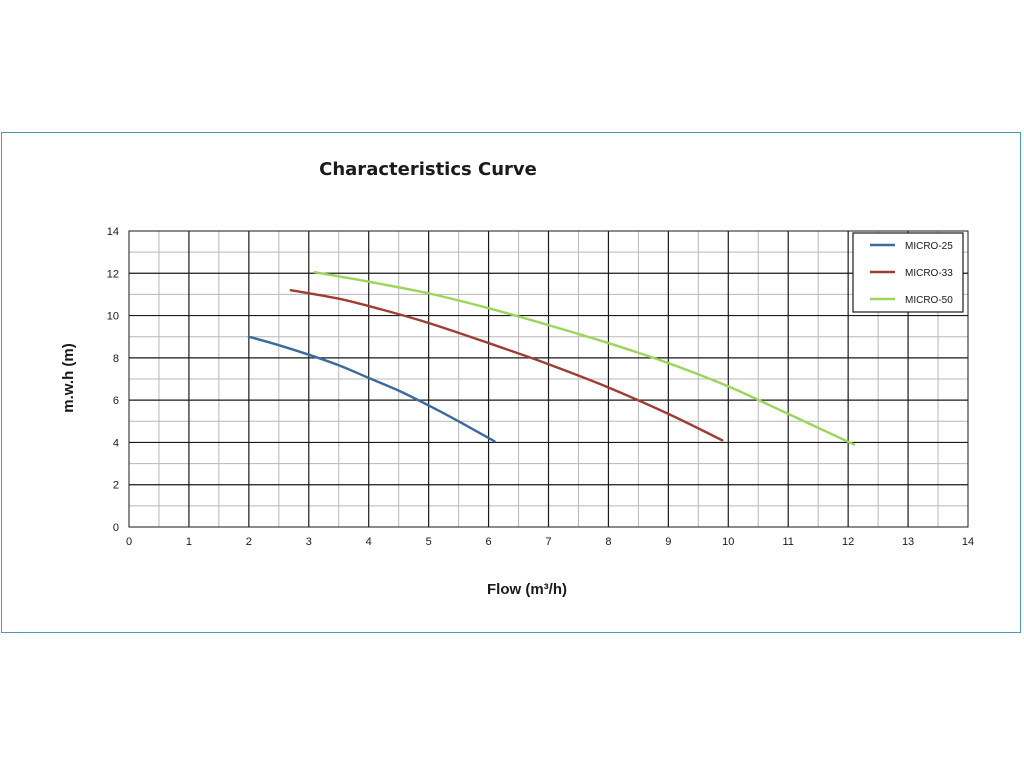  What do you see at coordinates (968, 542) in the screenshot?
I see `x-tick-label: 14` at bounding box center [968, 542].